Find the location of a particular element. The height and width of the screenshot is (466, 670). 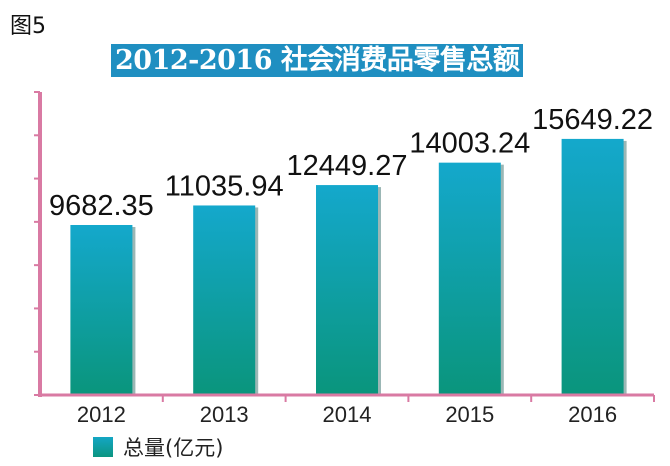

bar-2016 is located at coordinates (592, 266).